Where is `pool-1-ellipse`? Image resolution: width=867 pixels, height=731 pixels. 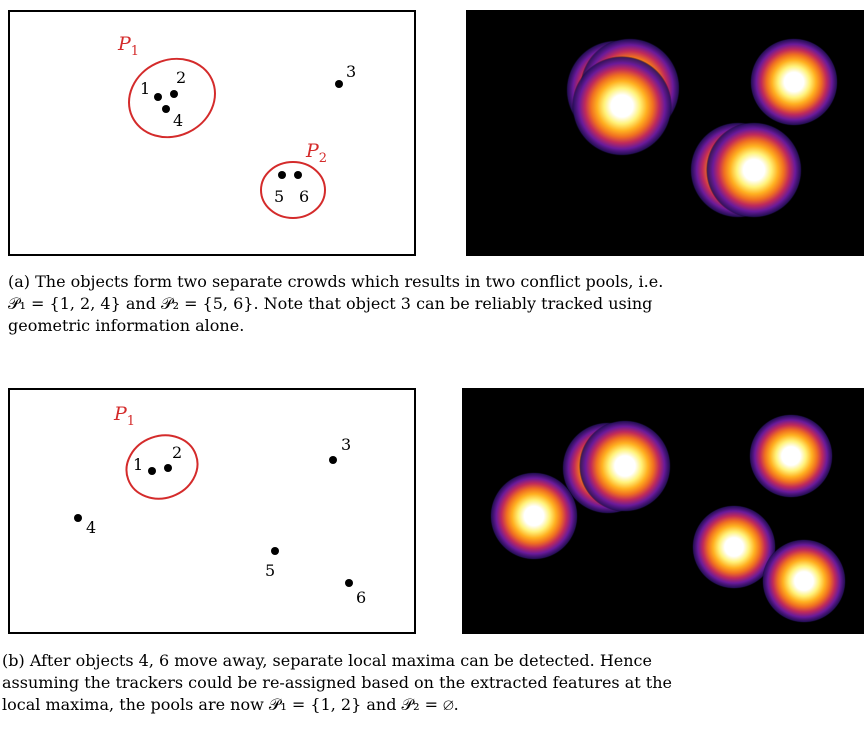 pool-1-ellipse is located at coordinates (172, 98).